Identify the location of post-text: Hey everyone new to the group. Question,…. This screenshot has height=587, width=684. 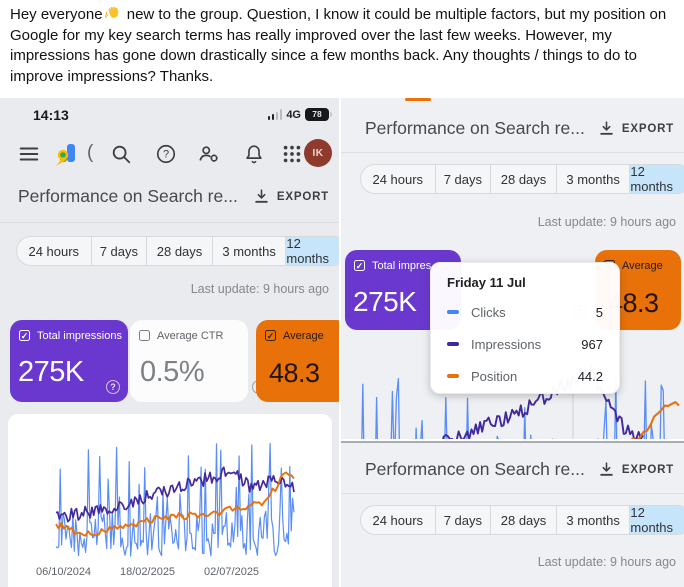
(344, 46).